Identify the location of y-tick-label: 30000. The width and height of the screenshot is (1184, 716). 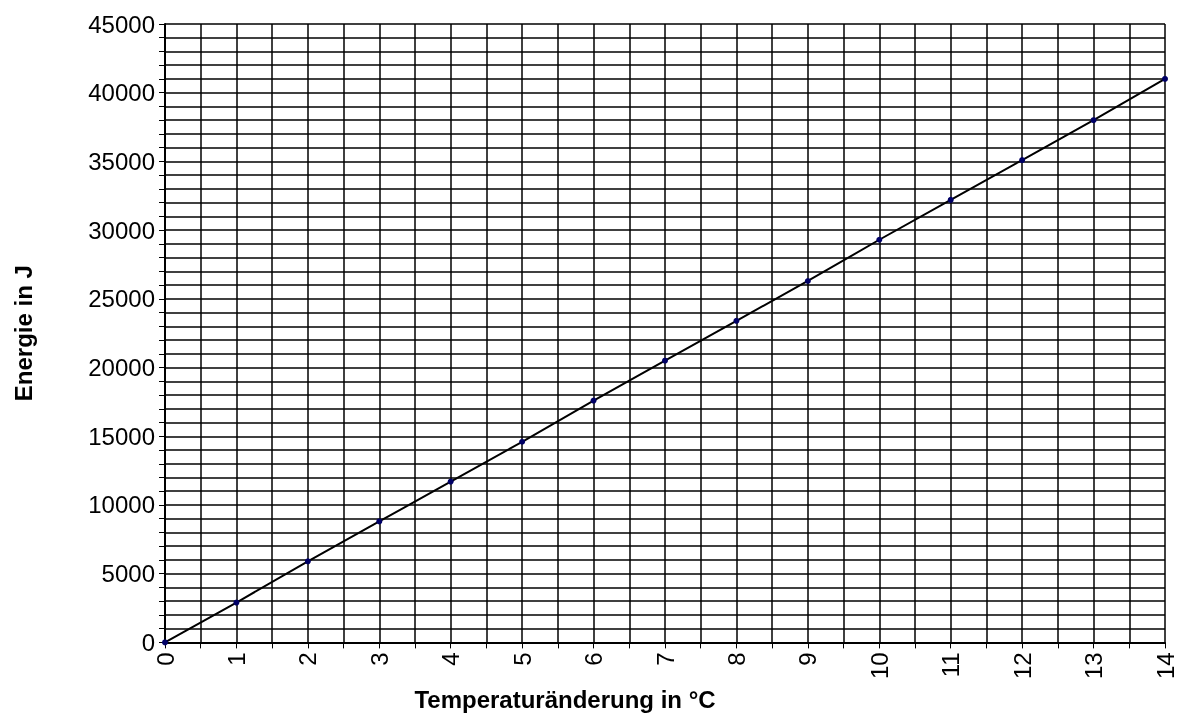
(121, 230).